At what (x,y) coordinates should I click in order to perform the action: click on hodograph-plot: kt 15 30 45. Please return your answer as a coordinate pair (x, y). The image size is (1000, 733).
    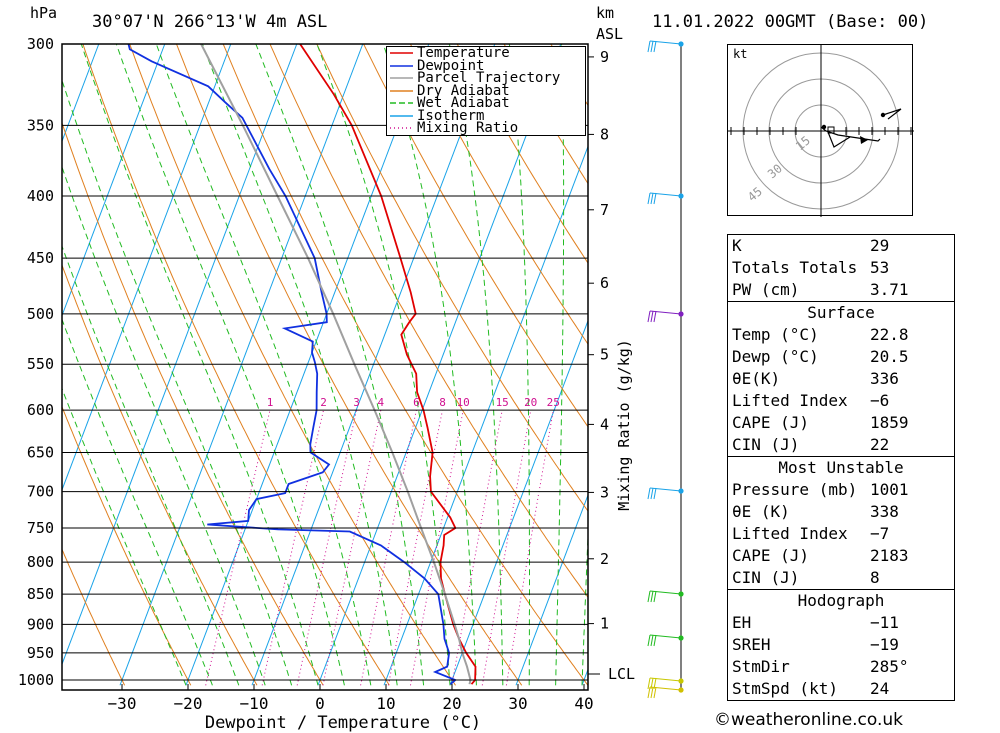
    Looking at the image, I should click on (821, 131).